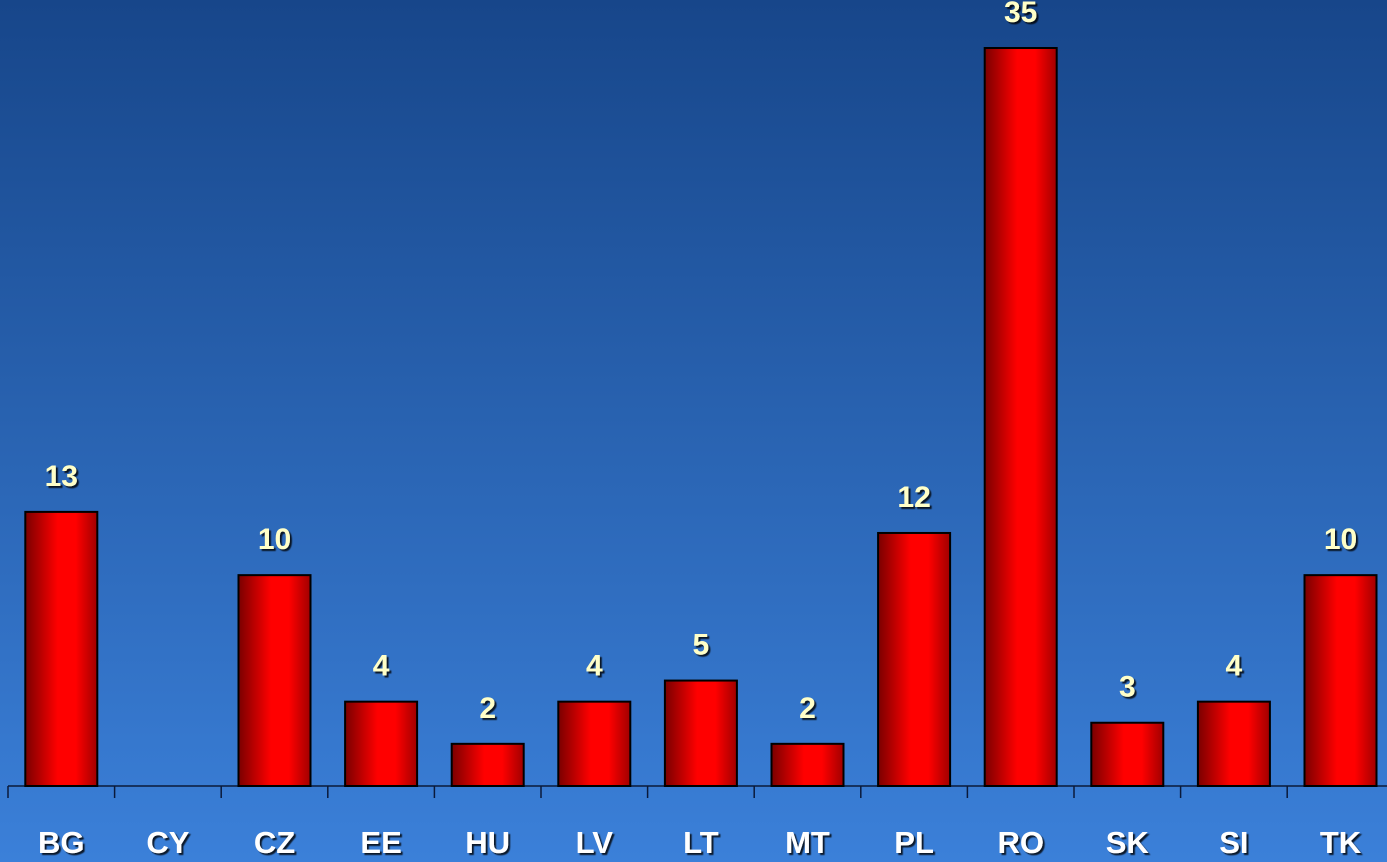 The width and height of the screenshot is (1387, 862). I want to click on x-tick-label: RO, so click(1020, 842).